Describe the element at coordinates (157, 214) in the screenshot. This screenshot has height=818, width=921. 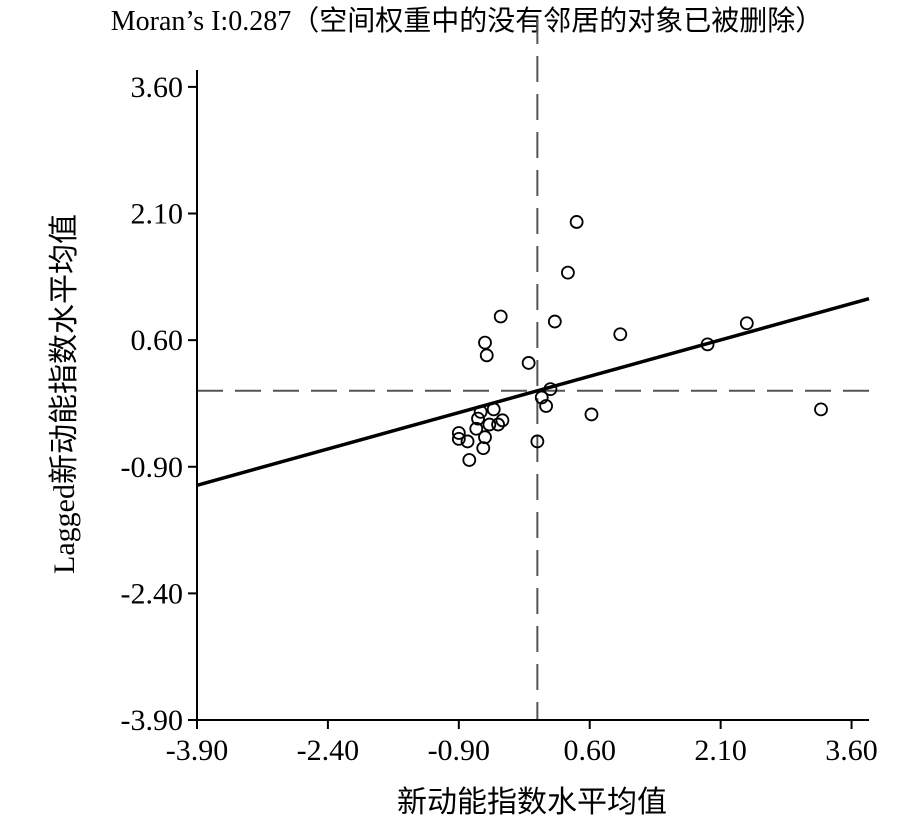
I see `y-tick-label: 2.10` at that location.